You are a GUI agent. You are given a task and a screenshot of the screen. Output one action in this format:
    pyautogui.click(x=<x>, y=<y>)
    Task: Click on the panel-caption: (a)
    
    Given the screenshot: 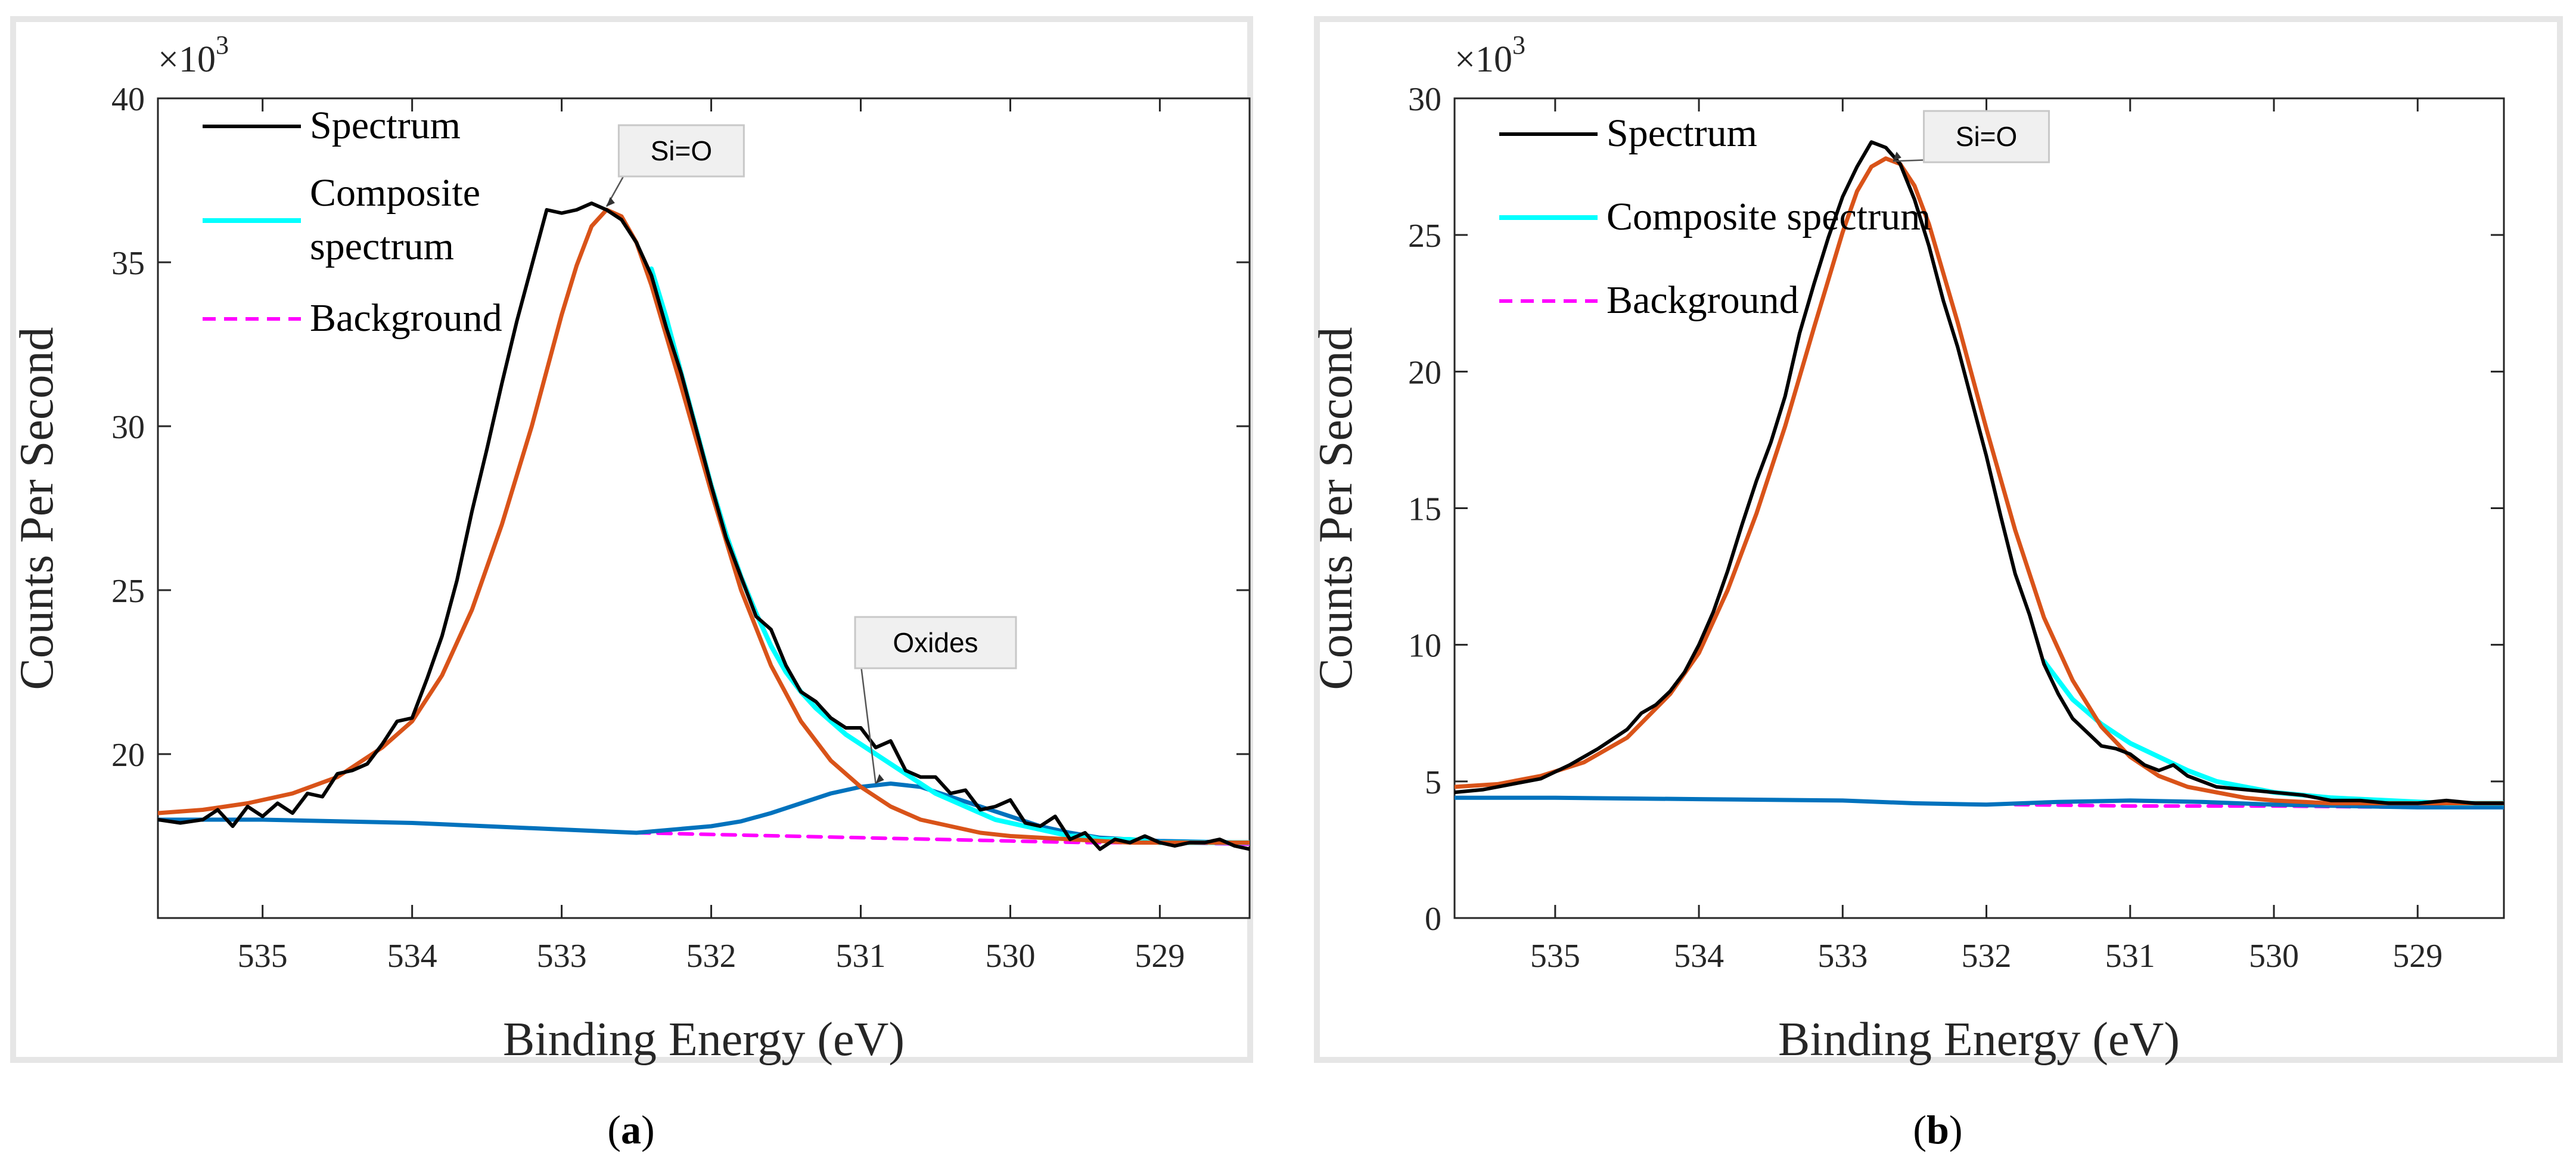 What is the action you would take?
    pyautogui.click(x=630, y=1129)
    